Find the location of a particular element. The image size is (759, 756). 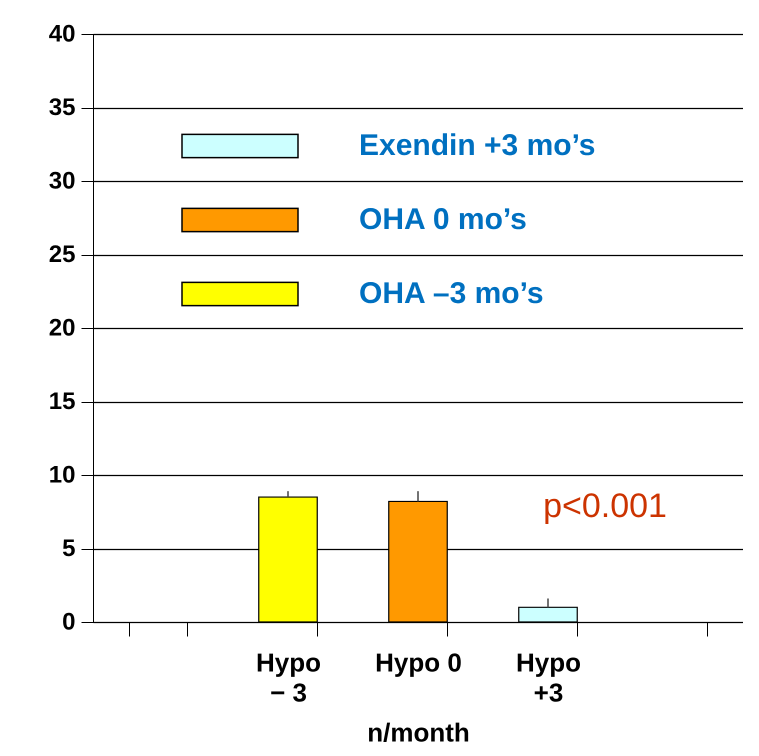

legend-label: OHA 0 mo’s is located at coordinates (443, 219).